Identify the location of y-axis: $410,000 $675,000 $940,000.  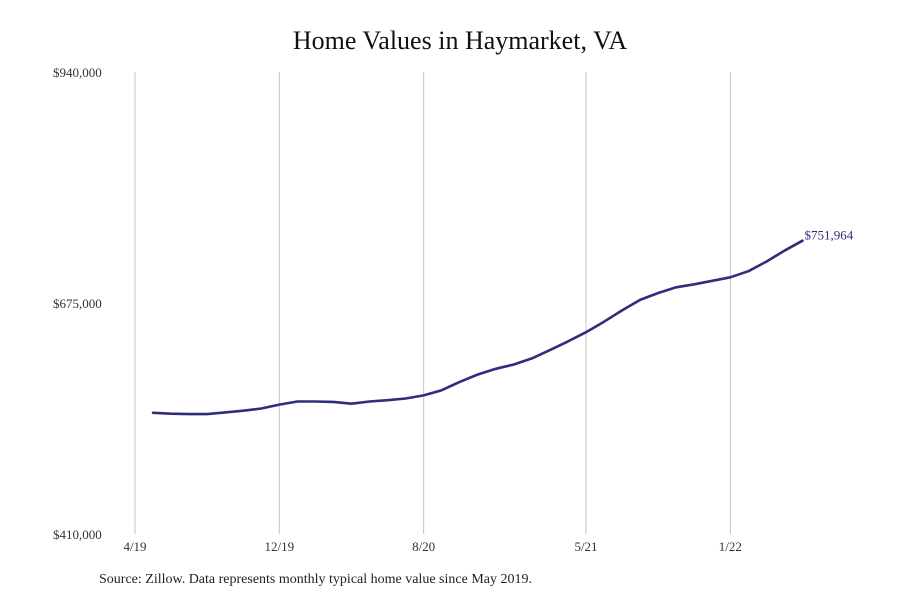
(77, 303).